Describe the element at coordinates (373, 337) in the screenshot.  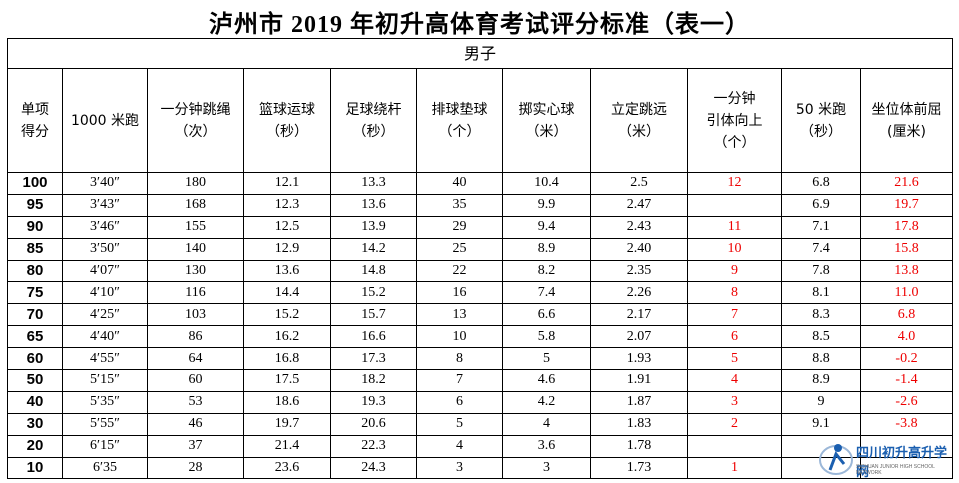
I see `data-cell: 16.6` at that location.